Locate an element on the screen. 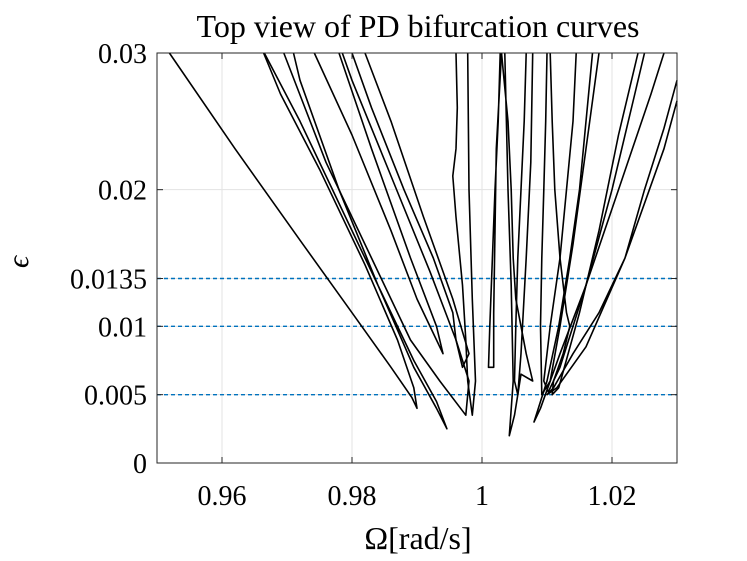 The height and width of the screenshot is (561, 747). chart-title: Top view of PD bifurcation curves is located at coordinates (418, 26).